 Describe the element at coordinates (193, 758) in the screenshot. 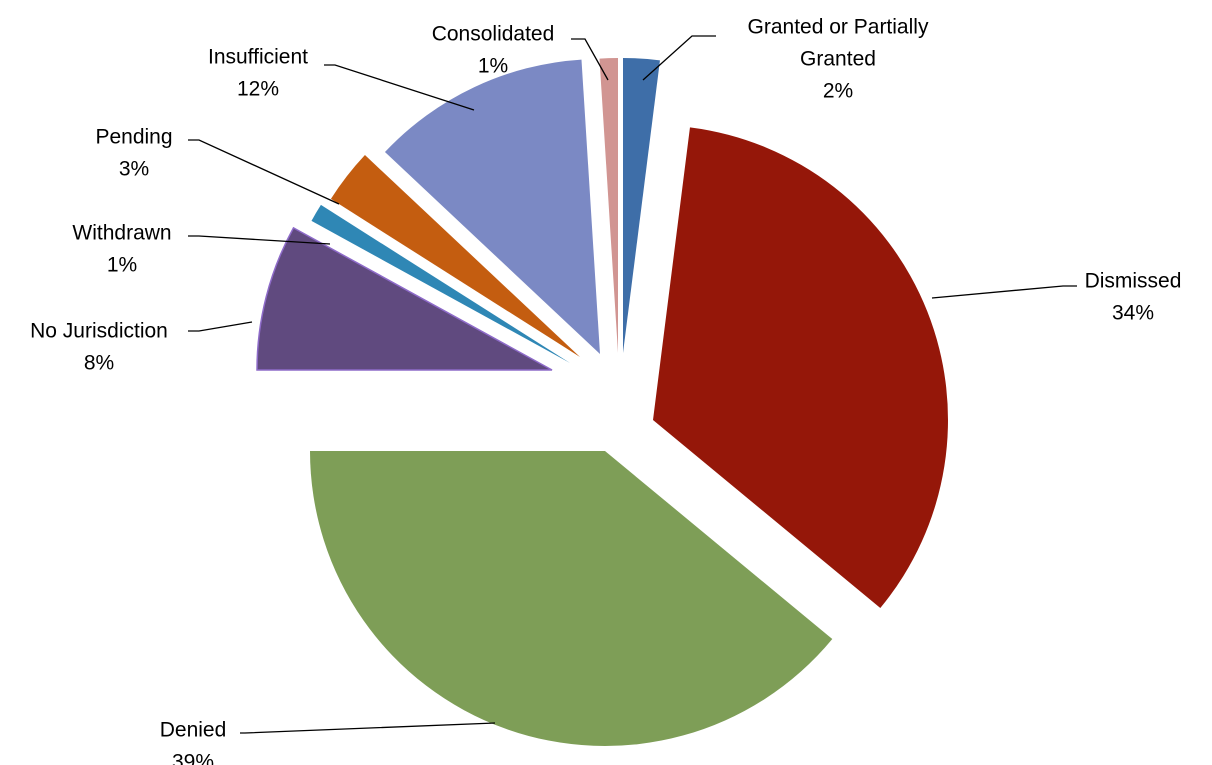

I see `percent-label-denied: 39%` at that location.